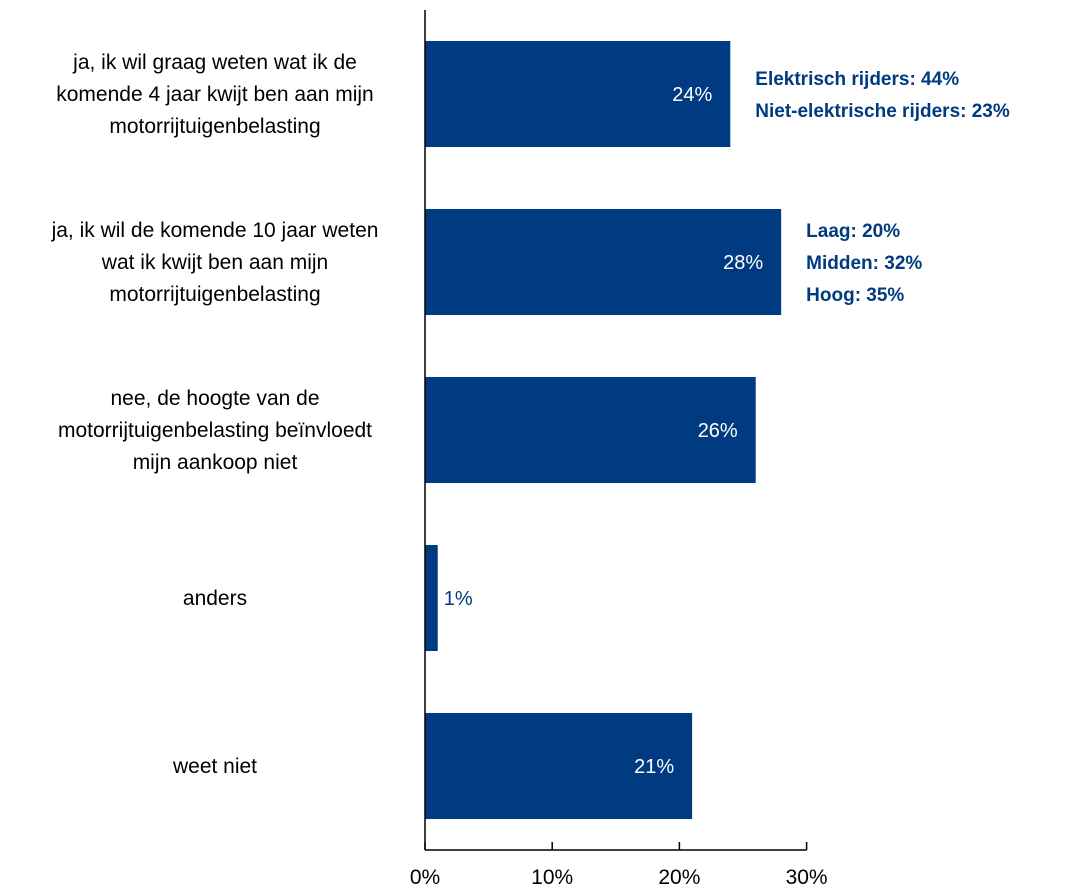  I want to click on category-label-4-0: weet niet, so click(214, 766).